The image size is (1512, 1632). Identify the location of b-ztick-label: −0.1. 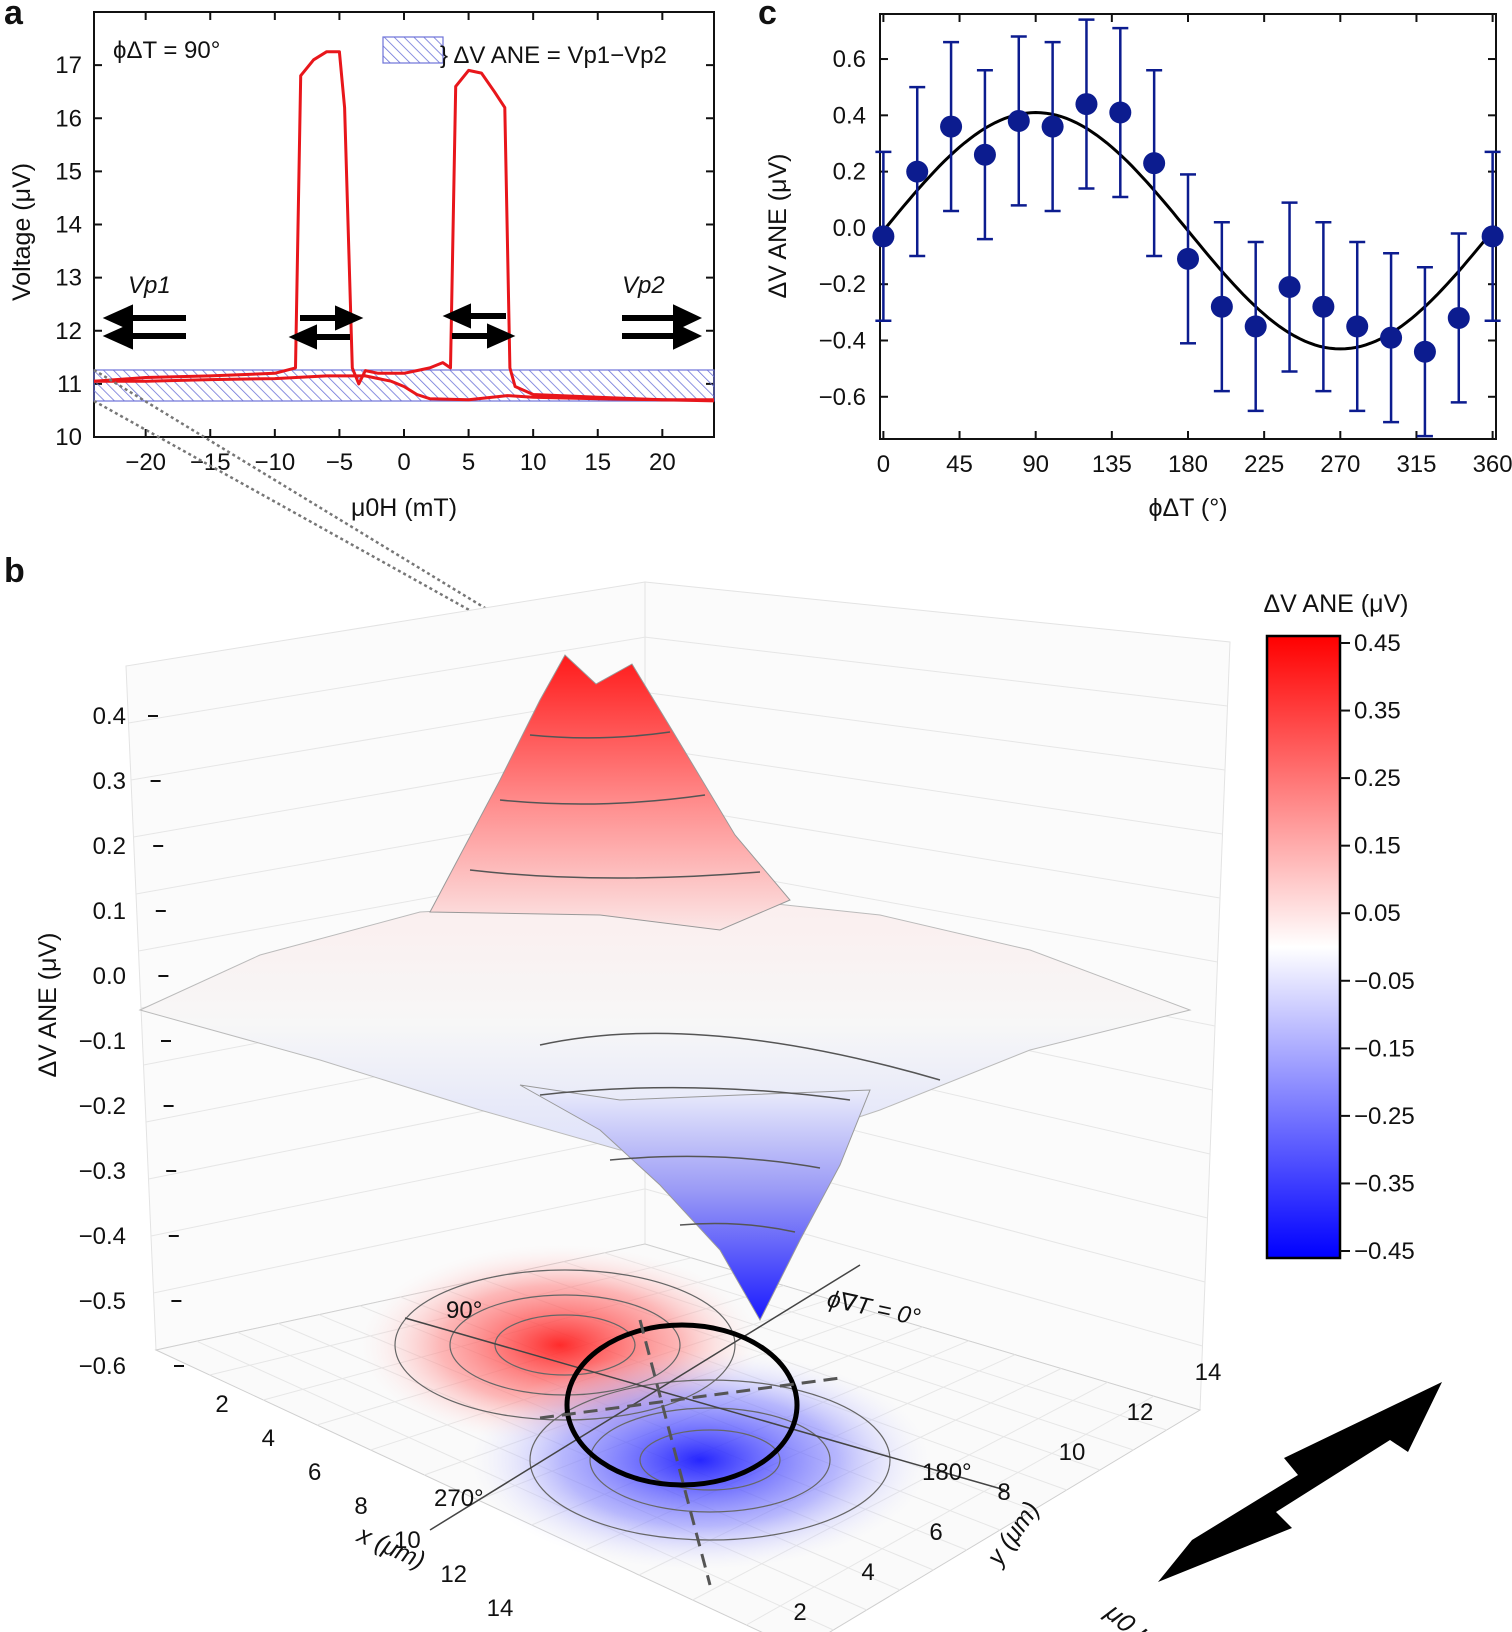
(102, 1041).